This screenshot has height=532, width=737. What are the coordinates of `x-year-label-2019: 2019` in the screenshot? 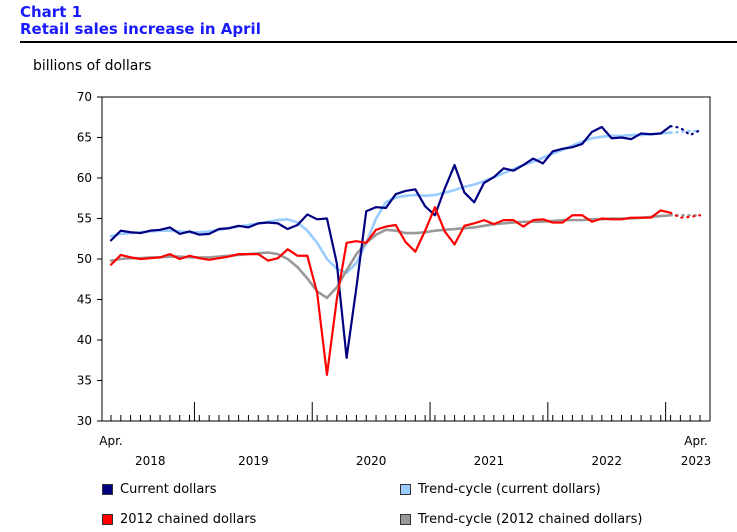 It's located at (253, 461).